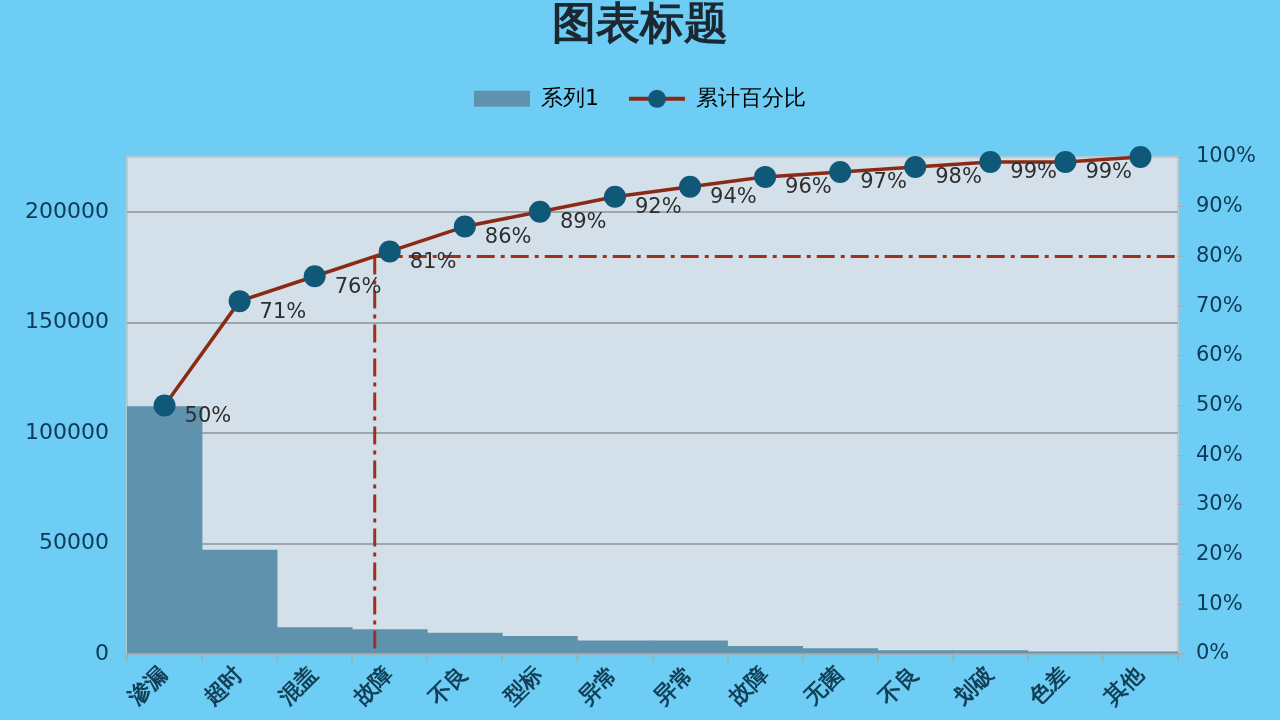 This screenshot has width=1280, height=720. What do you see at coordinates (808, 186) in the screenshot?
I see `data-label: 96%` at bounding box center [808, 186].